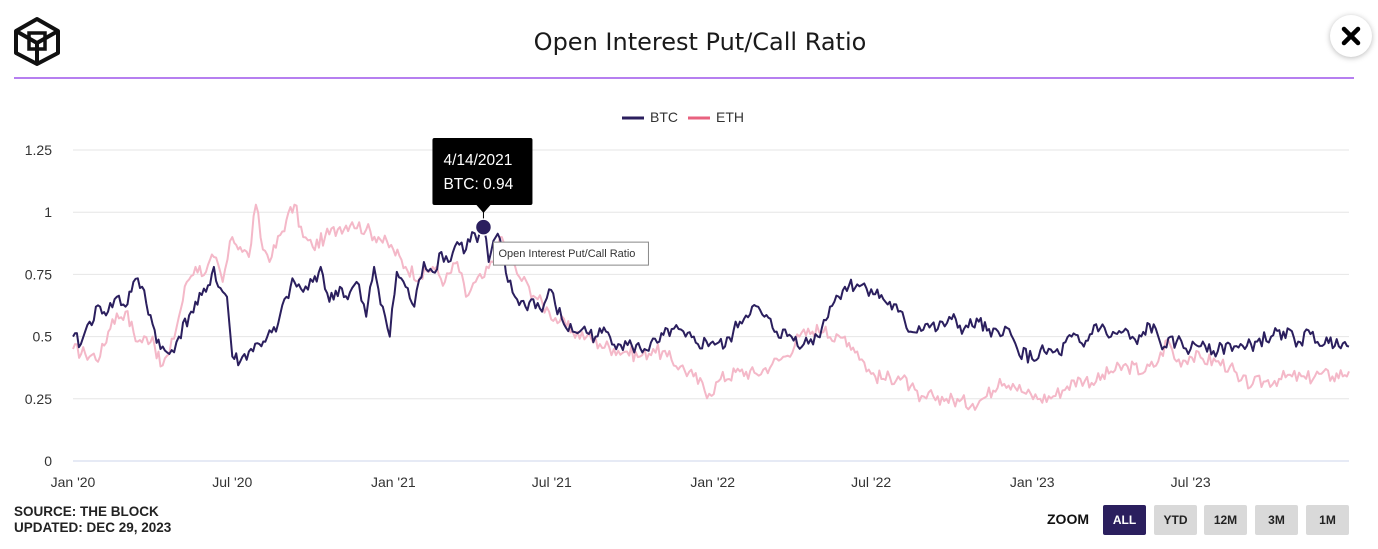  I want to click on x-tick-label: Jan '22, so click(712, 482).